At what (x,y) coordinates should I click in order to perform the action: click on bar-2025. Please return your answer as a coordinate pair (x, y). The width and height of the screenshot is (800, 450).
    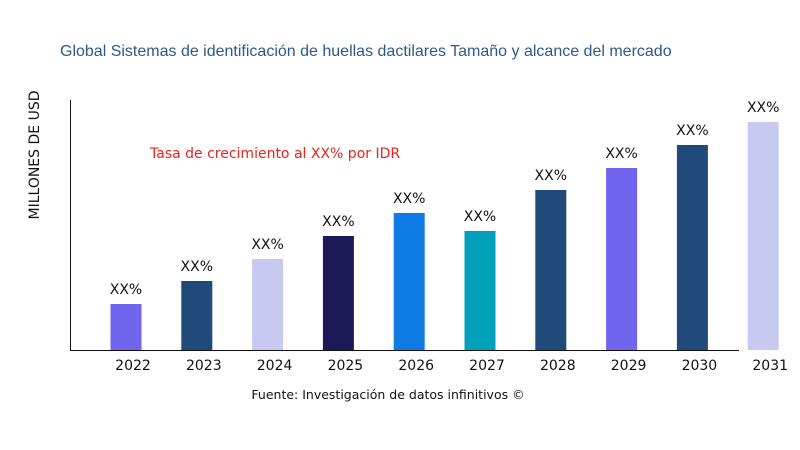
    Looking at the image, I should click on (338, 293).